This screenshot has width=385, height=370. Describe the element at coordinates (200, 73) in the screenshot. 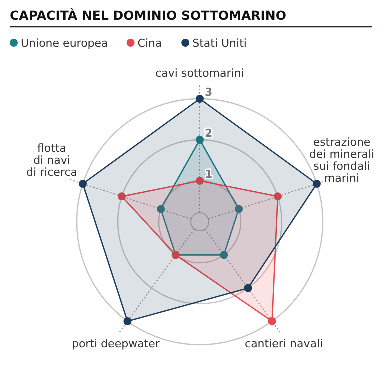

I see `spoke-label: cavi sottomarini` at that location.